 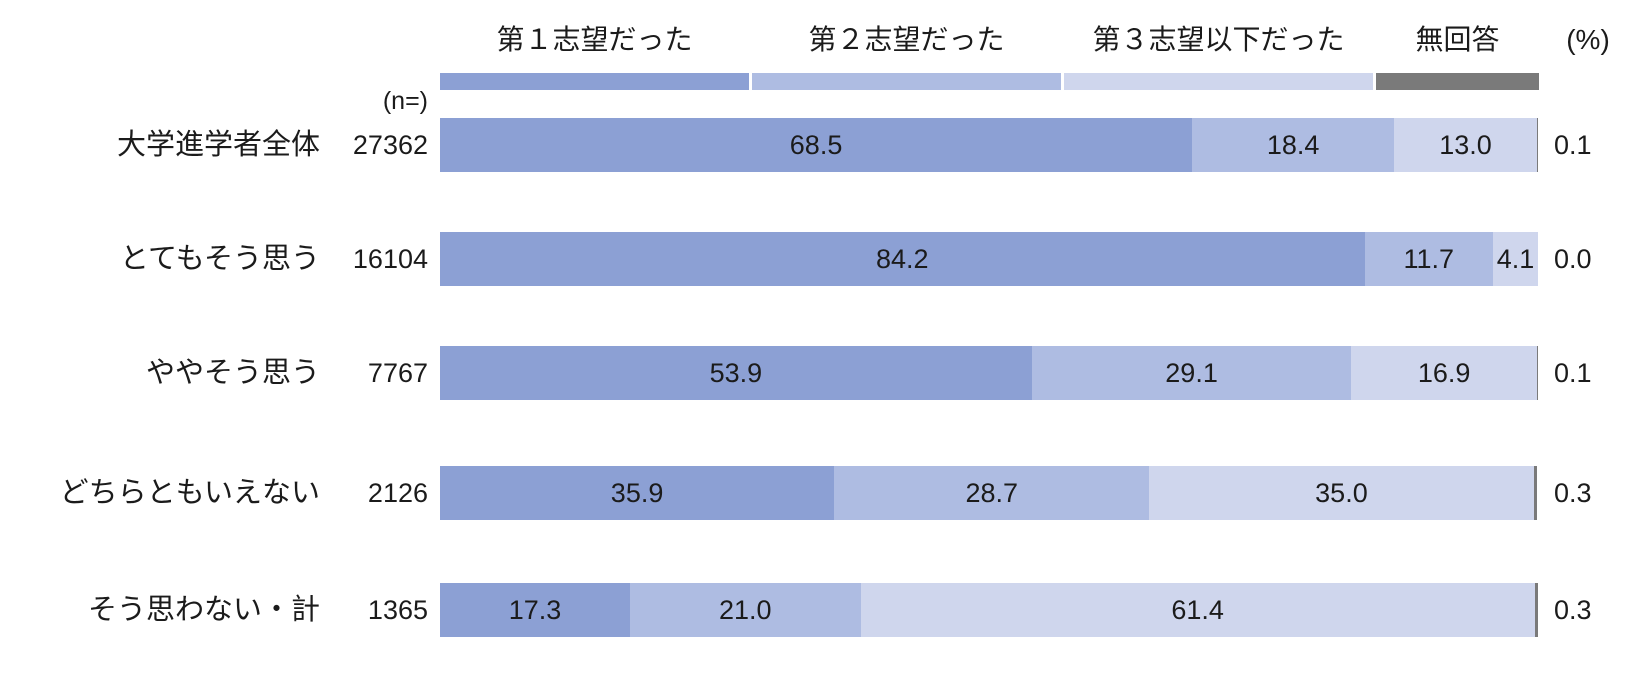 I want to click on stacked-bar: 35.9 28.7 35.0, so click(x=989, y=493).